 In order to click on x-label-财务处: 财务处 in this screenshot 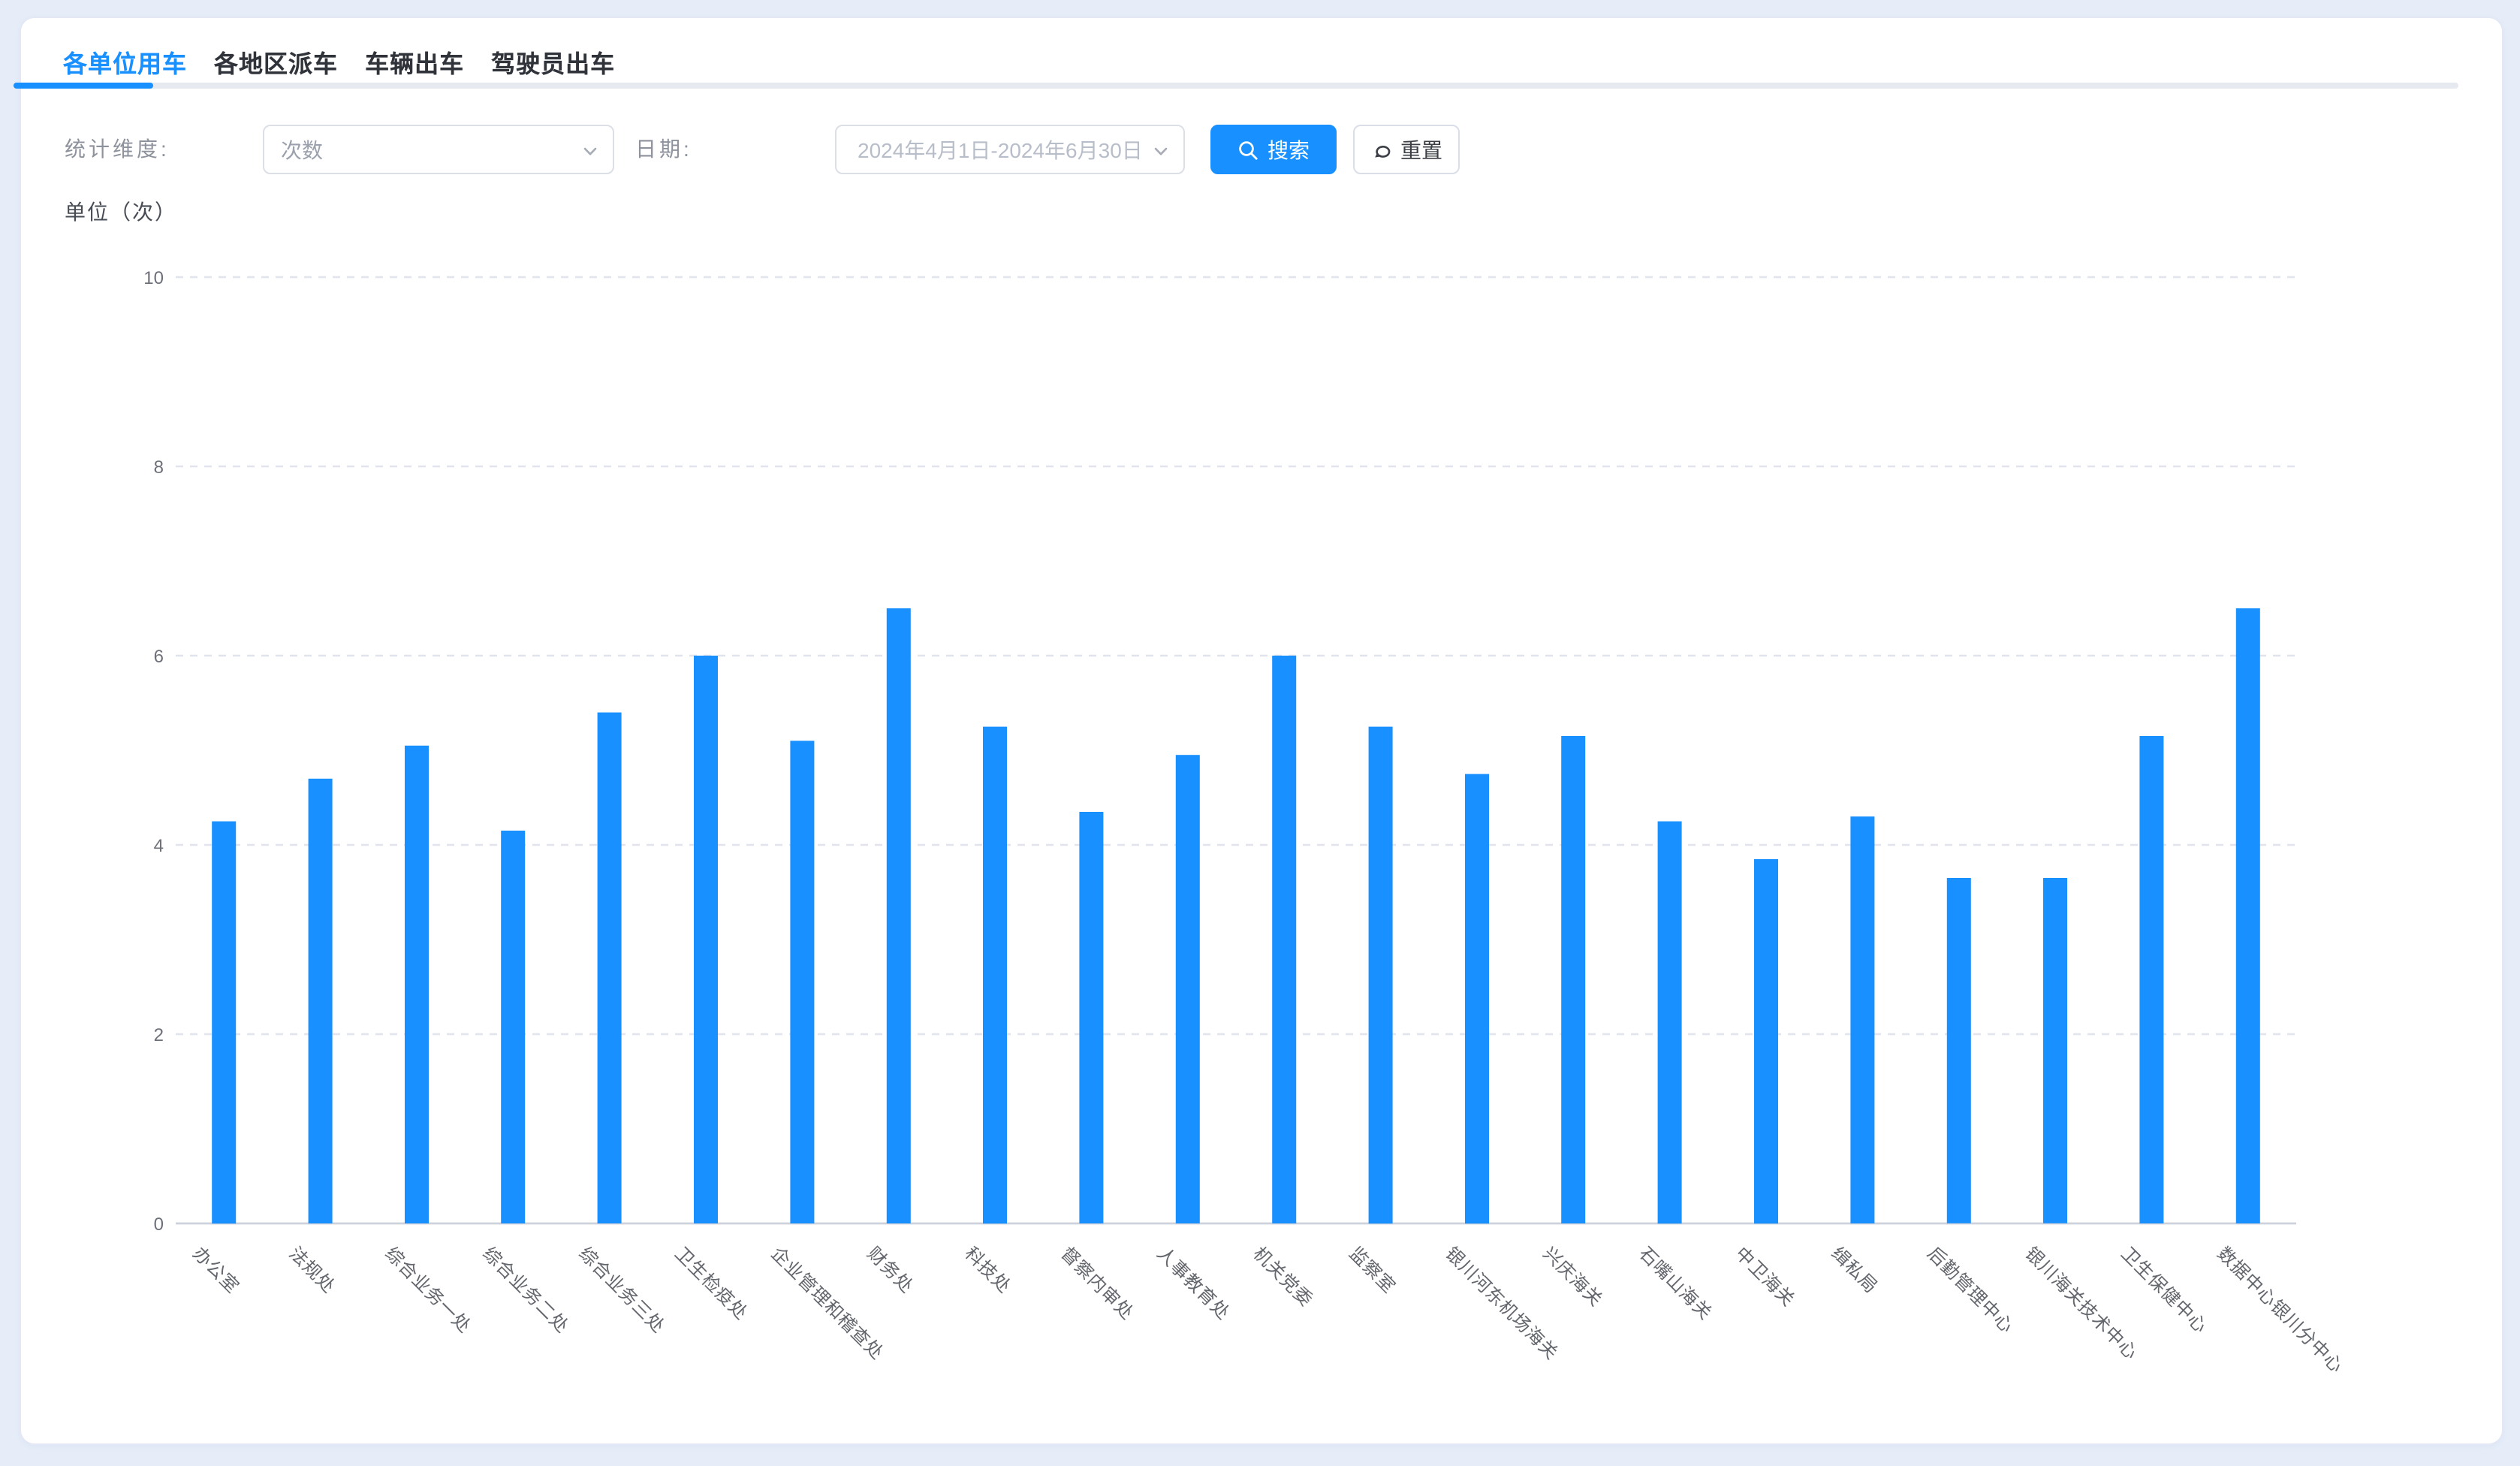, I will do `click(891, 1270)`.